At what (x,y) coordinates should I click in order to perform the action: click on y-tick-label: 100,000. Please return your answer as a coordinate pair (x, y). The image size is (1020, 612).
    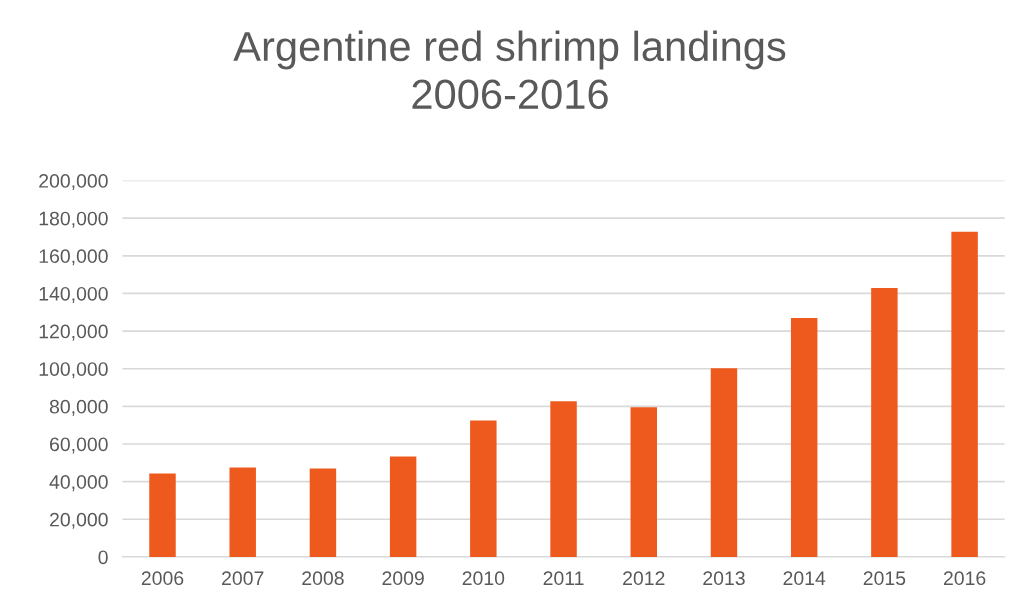
    Looking at the image, I should click on (73, 370).